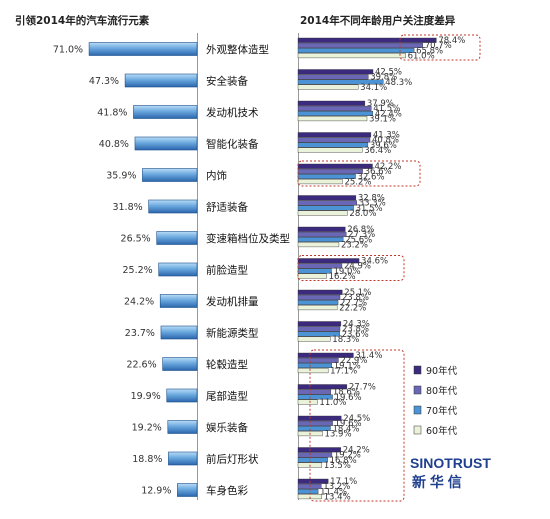 The image size is (550, 519). What do you see at coordinates (435, 401) in the screenshot?
I see `legend: 90年代 80年代 70年代 60年代` at bounding box center [435, 401].